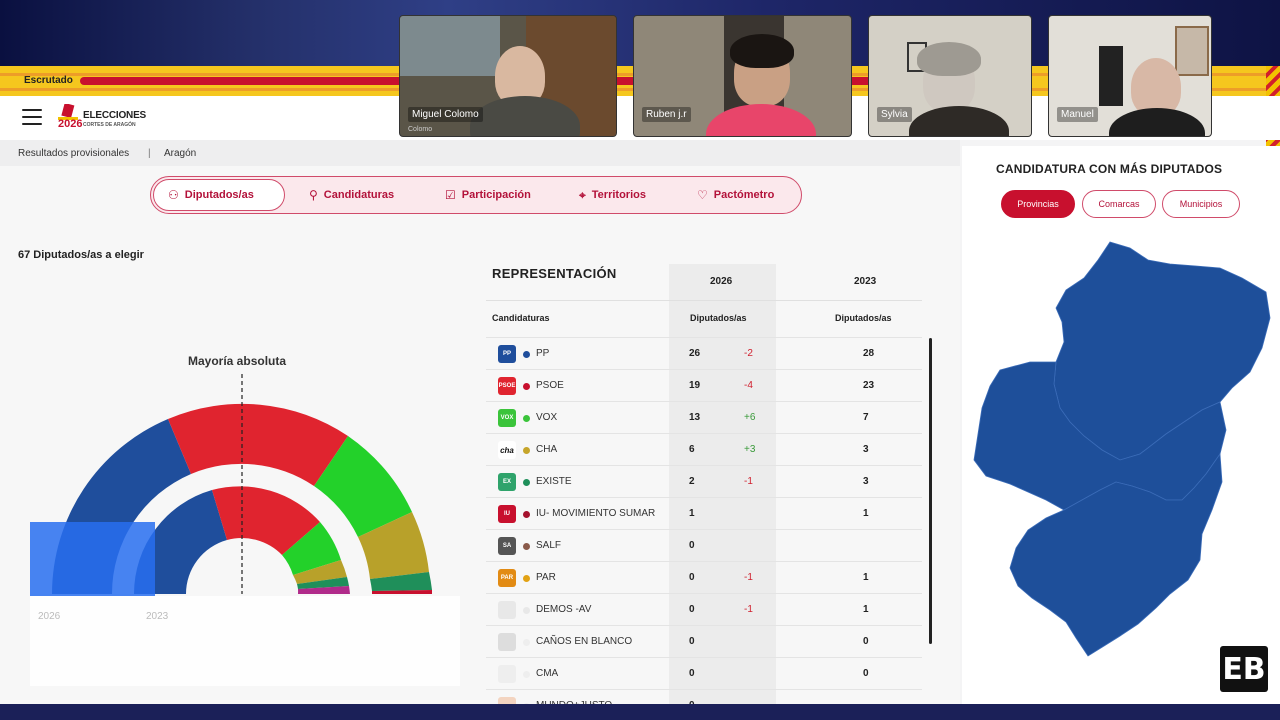 This screenshot has width=1280, height=720. What do you see at coordinates (869, 385) in the screenshot?
I see `seats-2023: 23` at bounding box center [869, 385].